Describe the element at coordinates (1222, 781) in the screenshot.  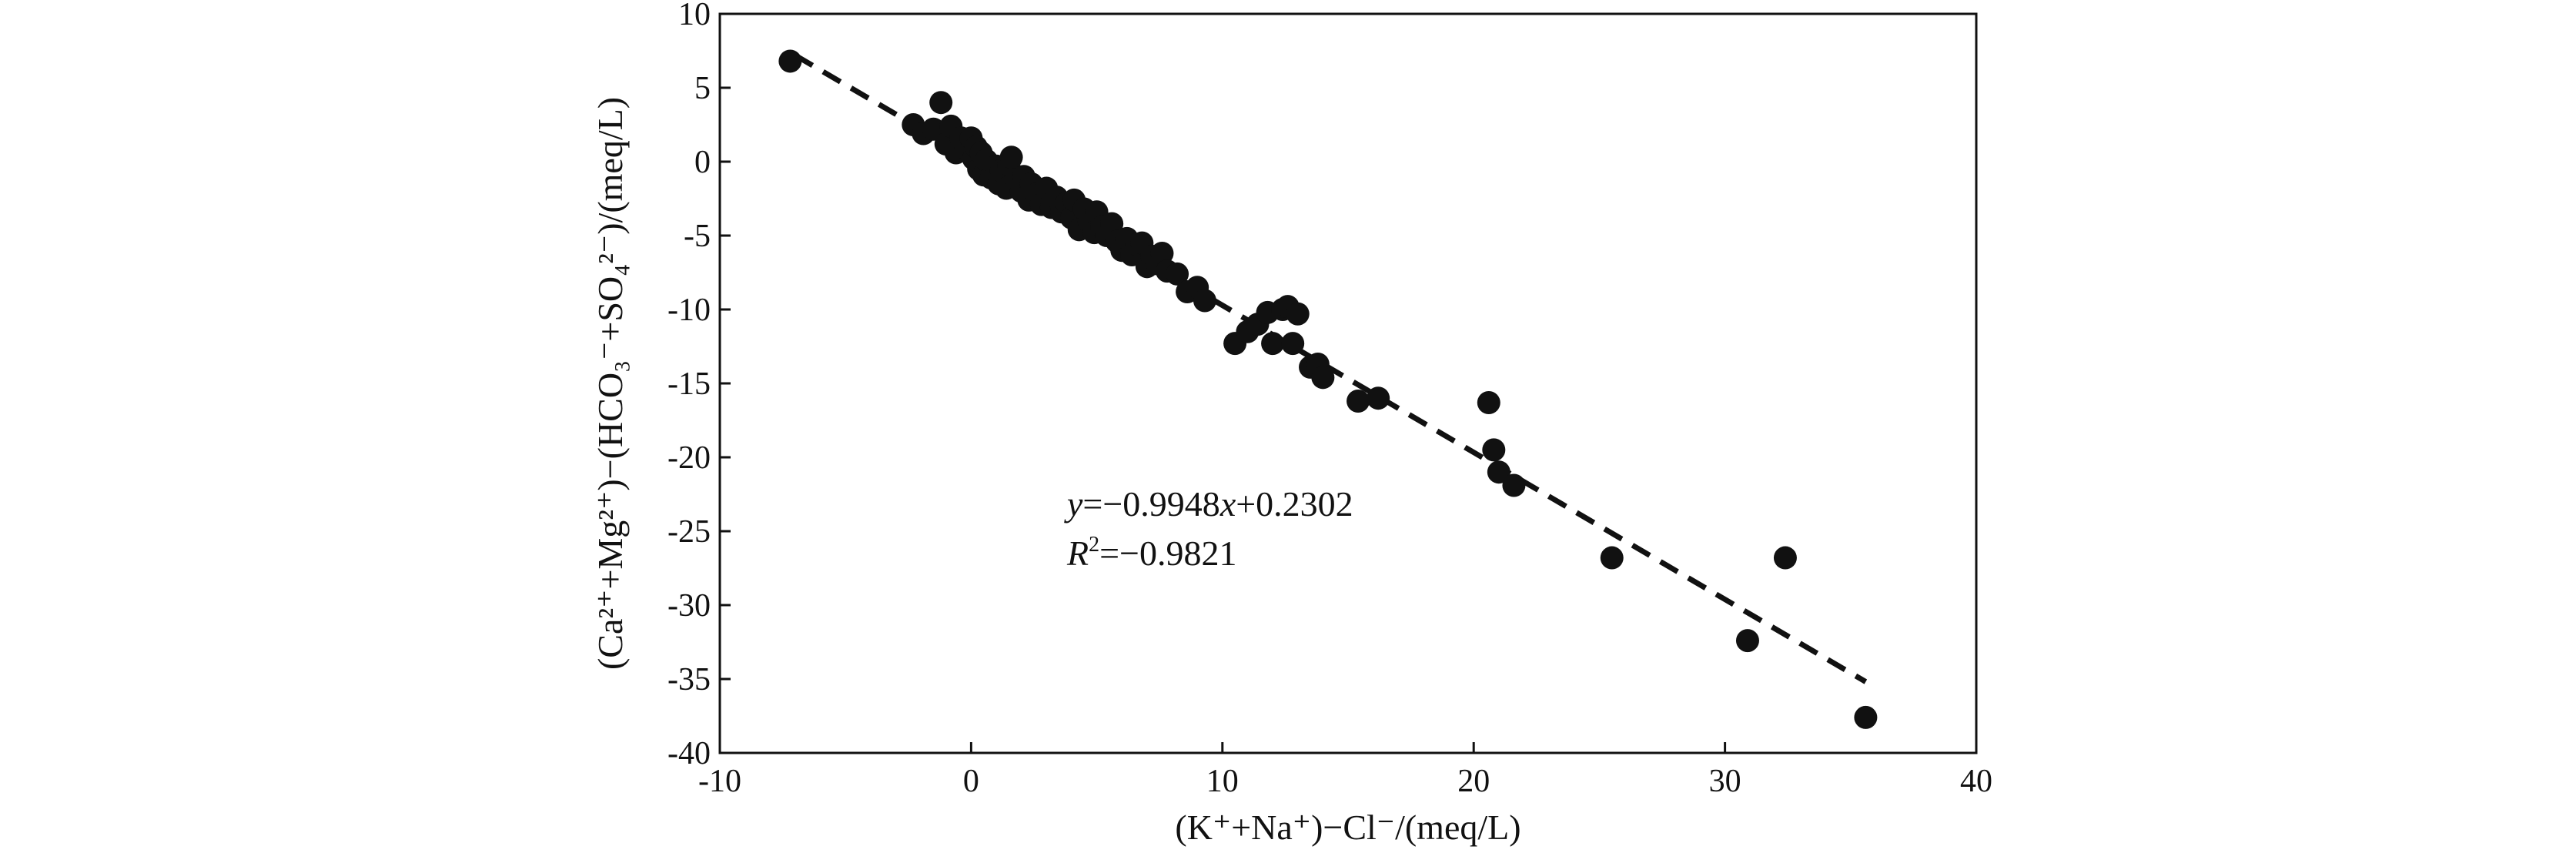
I see `x-tick-label: 10` at that location.